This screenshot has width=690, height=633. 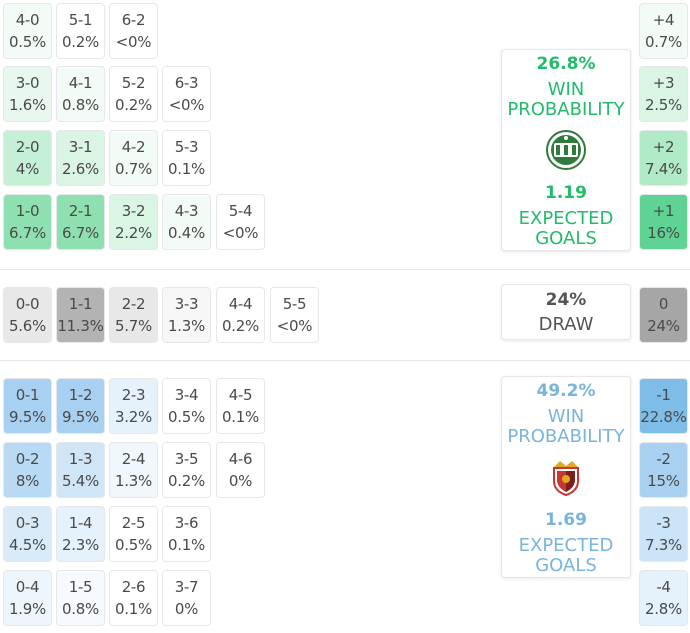 I want to click on away-scoreline-cell: 3-5 0.2%, so click(x=186, y=470).